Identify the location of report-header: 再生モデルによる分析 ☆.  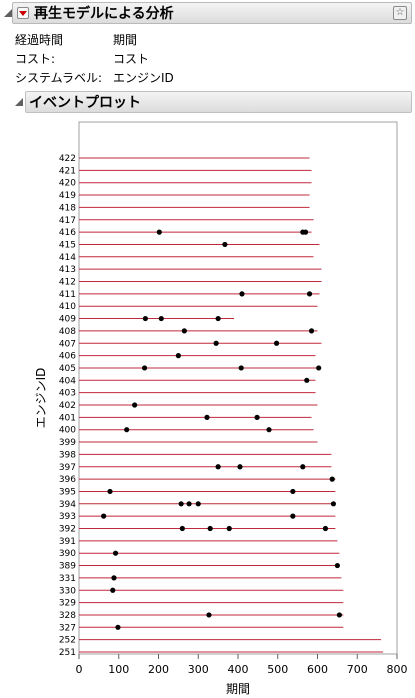
(207, 13).